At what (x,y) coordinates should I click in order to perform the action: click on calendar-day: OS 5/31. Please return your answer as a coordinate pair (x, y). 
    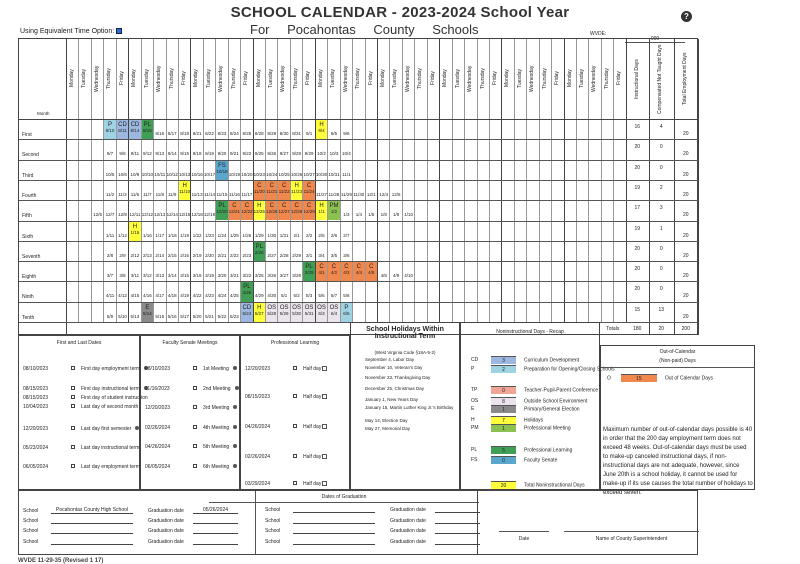
    Looking at the image, I should click on (309, 312).